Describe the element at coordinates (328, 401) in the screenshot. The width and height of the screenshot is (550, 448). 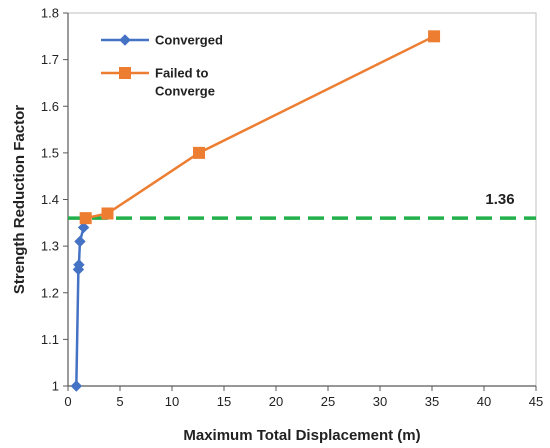
I see `x-tick-label: 25` at that location.